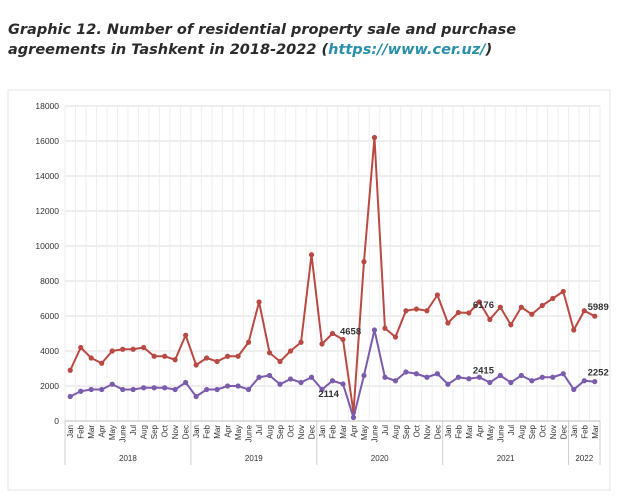 Image resolution: width=620 pixels, height=497 pixels. I want to click on year-label: 2018, so click(128, 458).